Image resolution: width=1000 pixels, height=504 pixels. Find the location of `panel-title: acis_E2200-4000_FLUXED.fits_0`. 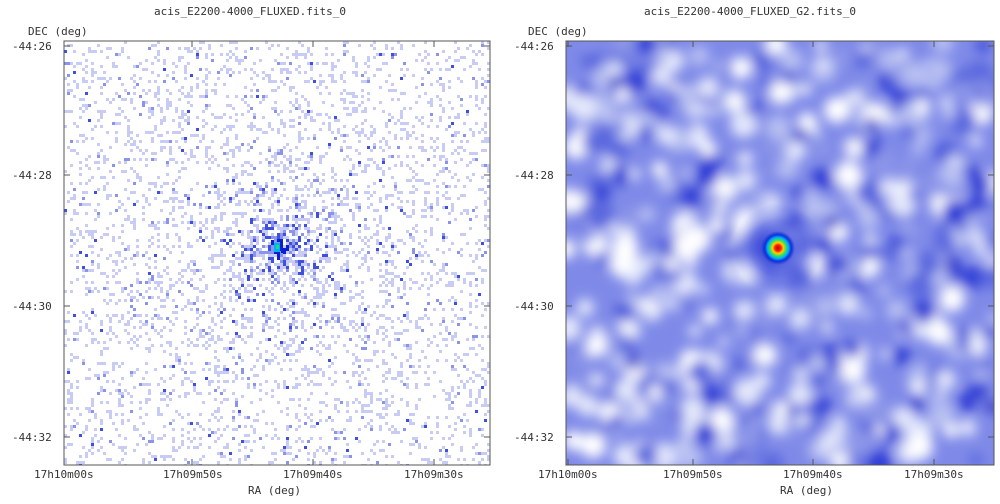

panel-title: acis_E2200-4000_FLUXED.fits_0 is located at coordinates (250, 11).